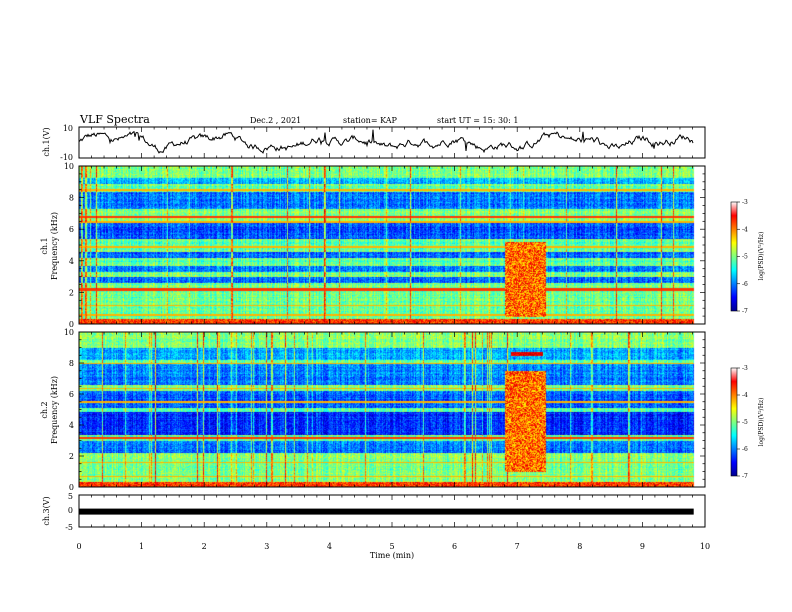 The image size is (792, 612). What do you see at coordinates (454, 546) in the screenshot?
I see `x-tick-label: 6` at bounding box center [454, 546].